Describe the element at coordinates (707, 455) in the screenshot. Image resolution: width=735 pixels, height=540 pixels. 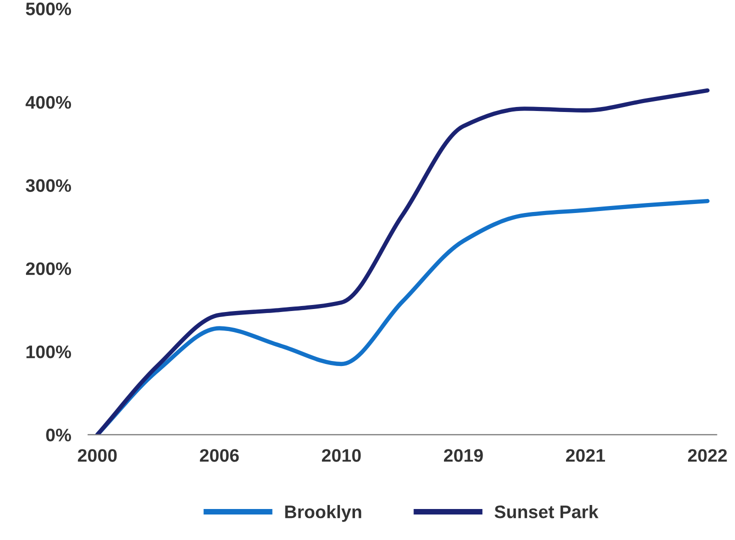
I see `x-tick-label: 2022` at that location.